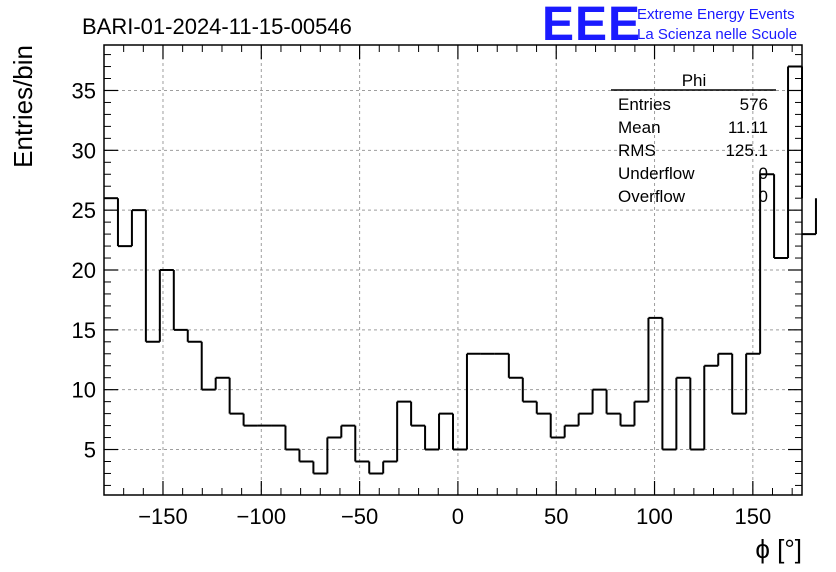 The width and height of the screenshot is (836, 572). Describe the element at coordinates (591, 25) in the screenshot. I see `logo-mark: EEE` at that location.